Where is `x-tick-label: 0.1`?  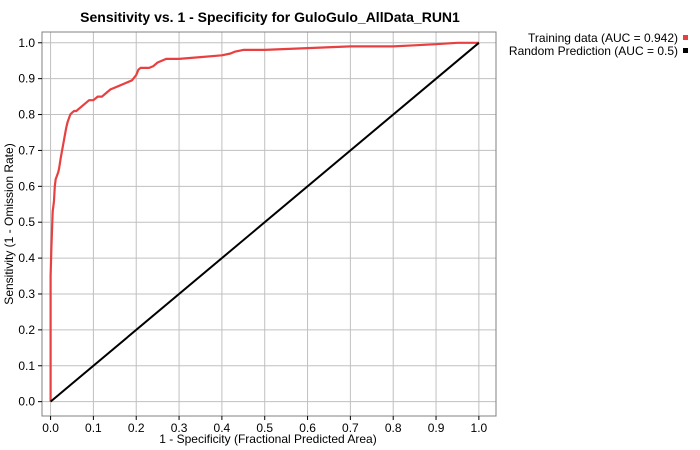
x-tick-label: 0.1 is located at coordinates (93, 428).